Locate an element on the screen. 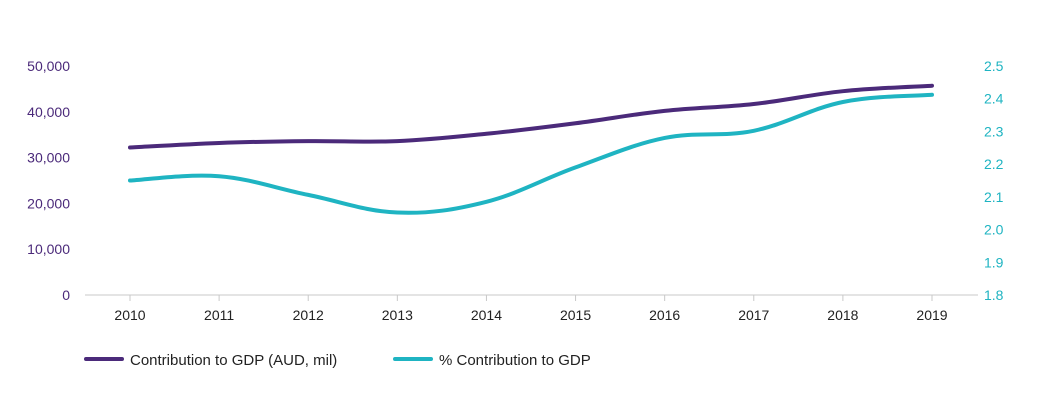 The height and width of the screenshot is (400, 1056). x-tick-label: 2015 is located at coordinates (575, 315).